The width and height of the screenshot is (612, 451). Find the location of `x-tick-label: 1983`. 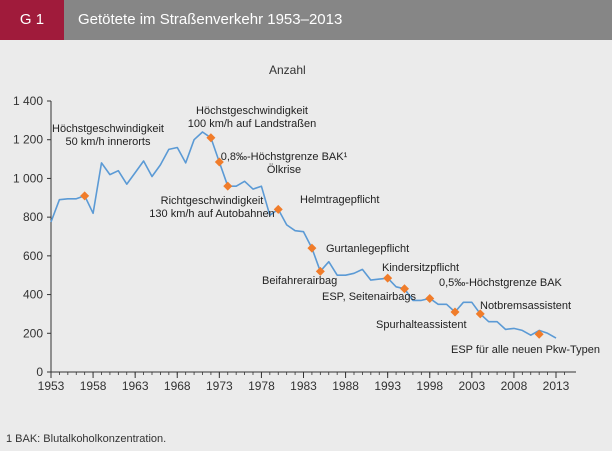

x-tick-label: 1983 is located at coordinates (303, 386).